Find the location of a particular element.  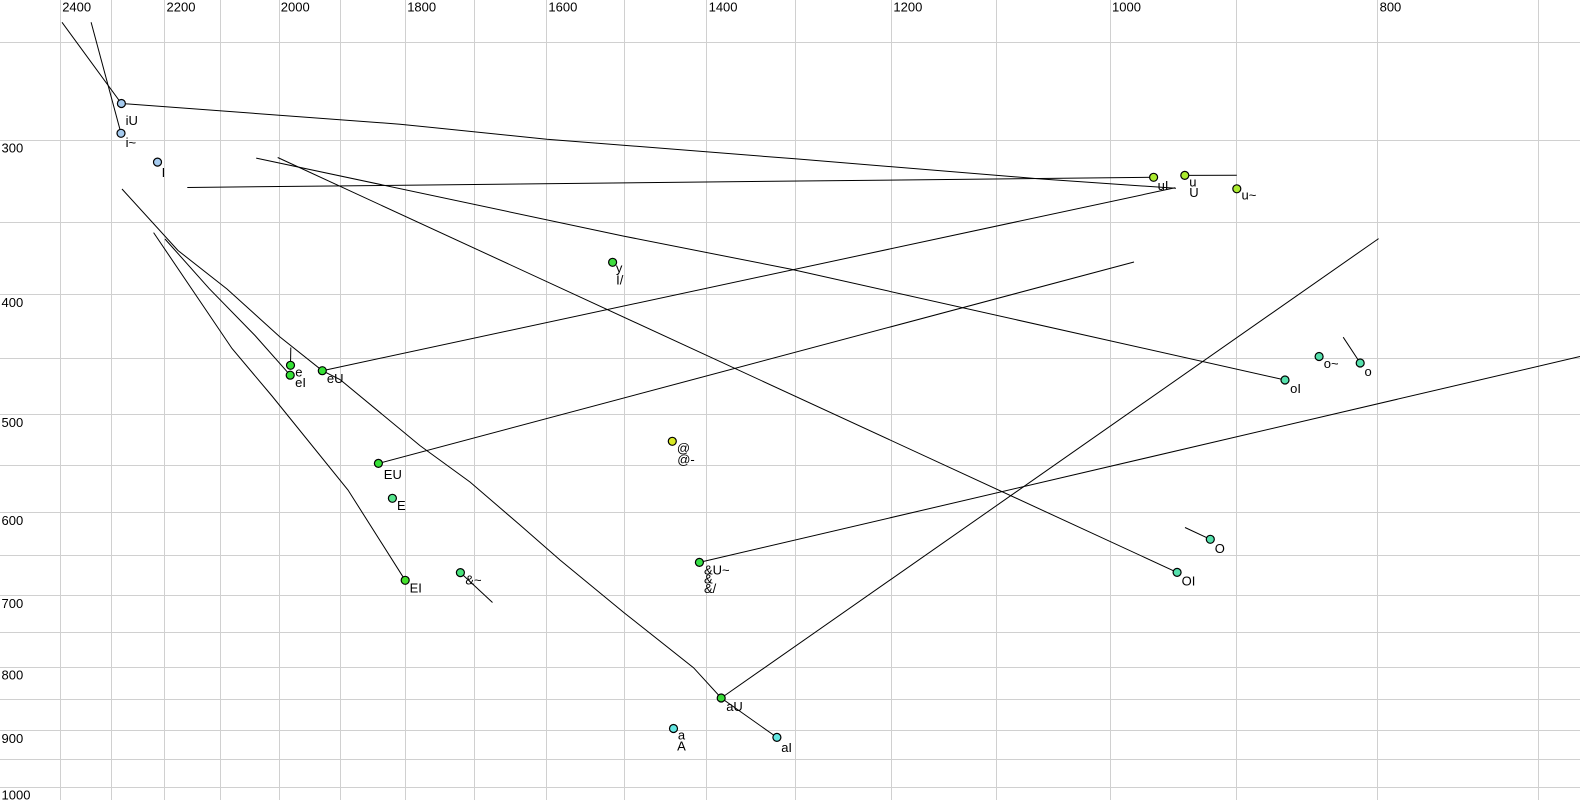

svg-text: 600 is located at coordinates (13, 520).